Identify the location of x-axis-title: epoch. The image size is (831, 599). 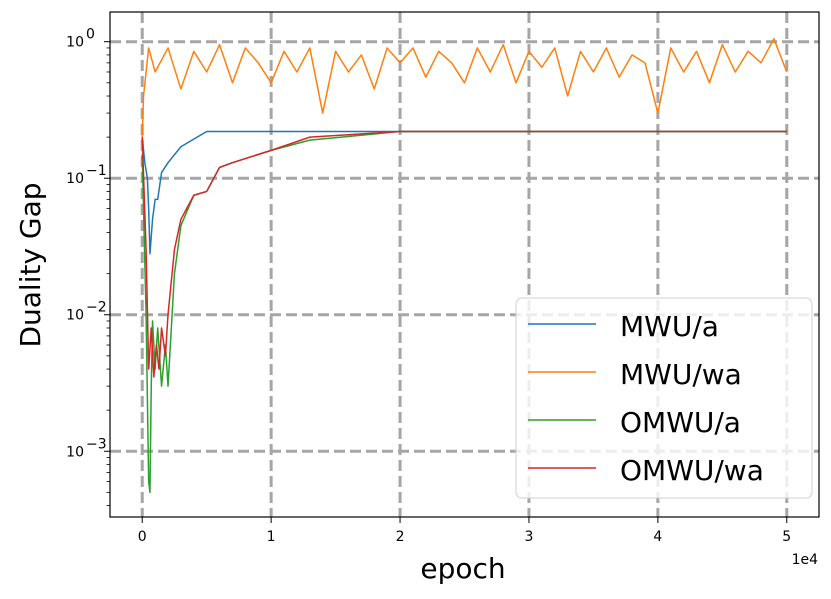
(462, 568).